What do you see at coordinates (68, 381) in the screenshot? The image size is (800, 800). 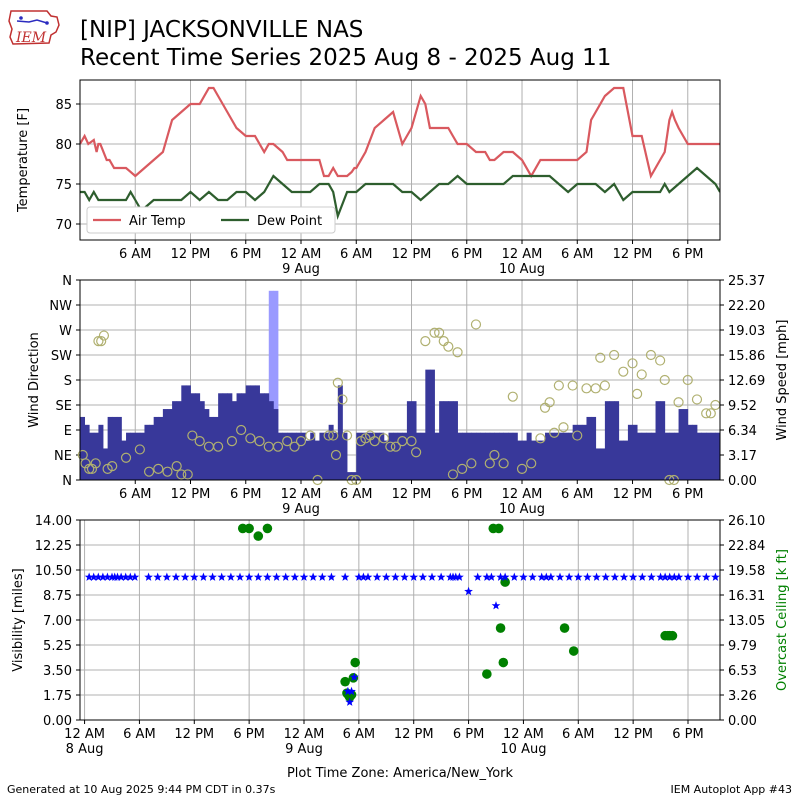 I see `wind-dir-tick-label: S` at bounding box center [68, 381].